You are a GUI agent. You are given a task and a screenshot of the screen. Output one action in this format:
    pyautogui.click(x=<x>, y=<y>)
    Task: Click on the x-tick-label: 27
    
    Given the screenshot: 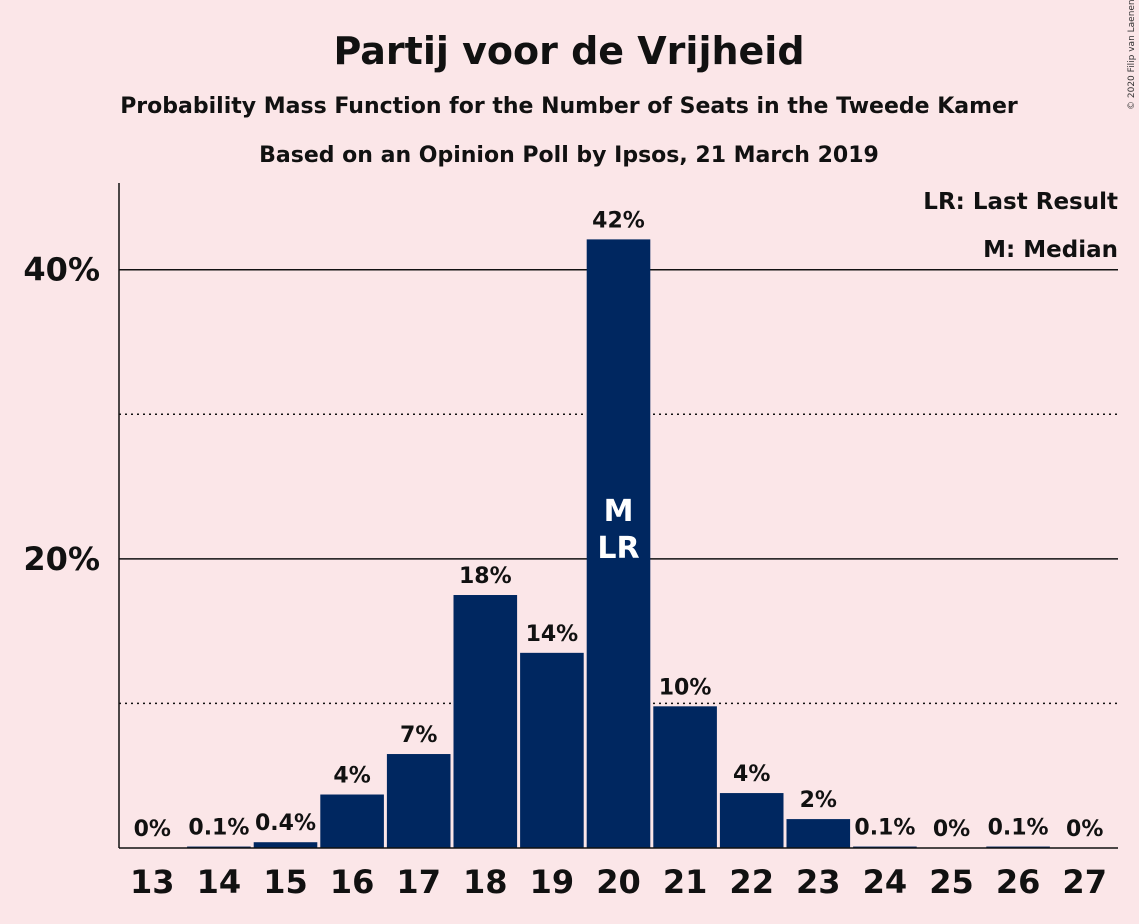 What is the action you would take?
    pyautogui.click(x=1084, y=882)
    